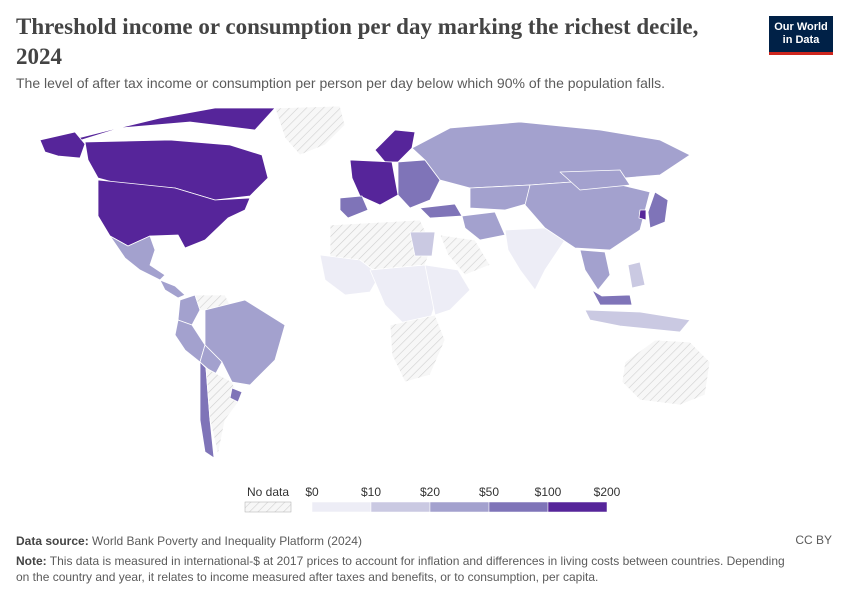  What do you see at coordinates (637, 321) in the screenshot?
I see `map-region-indonesia` at bounding box center [637, 321].